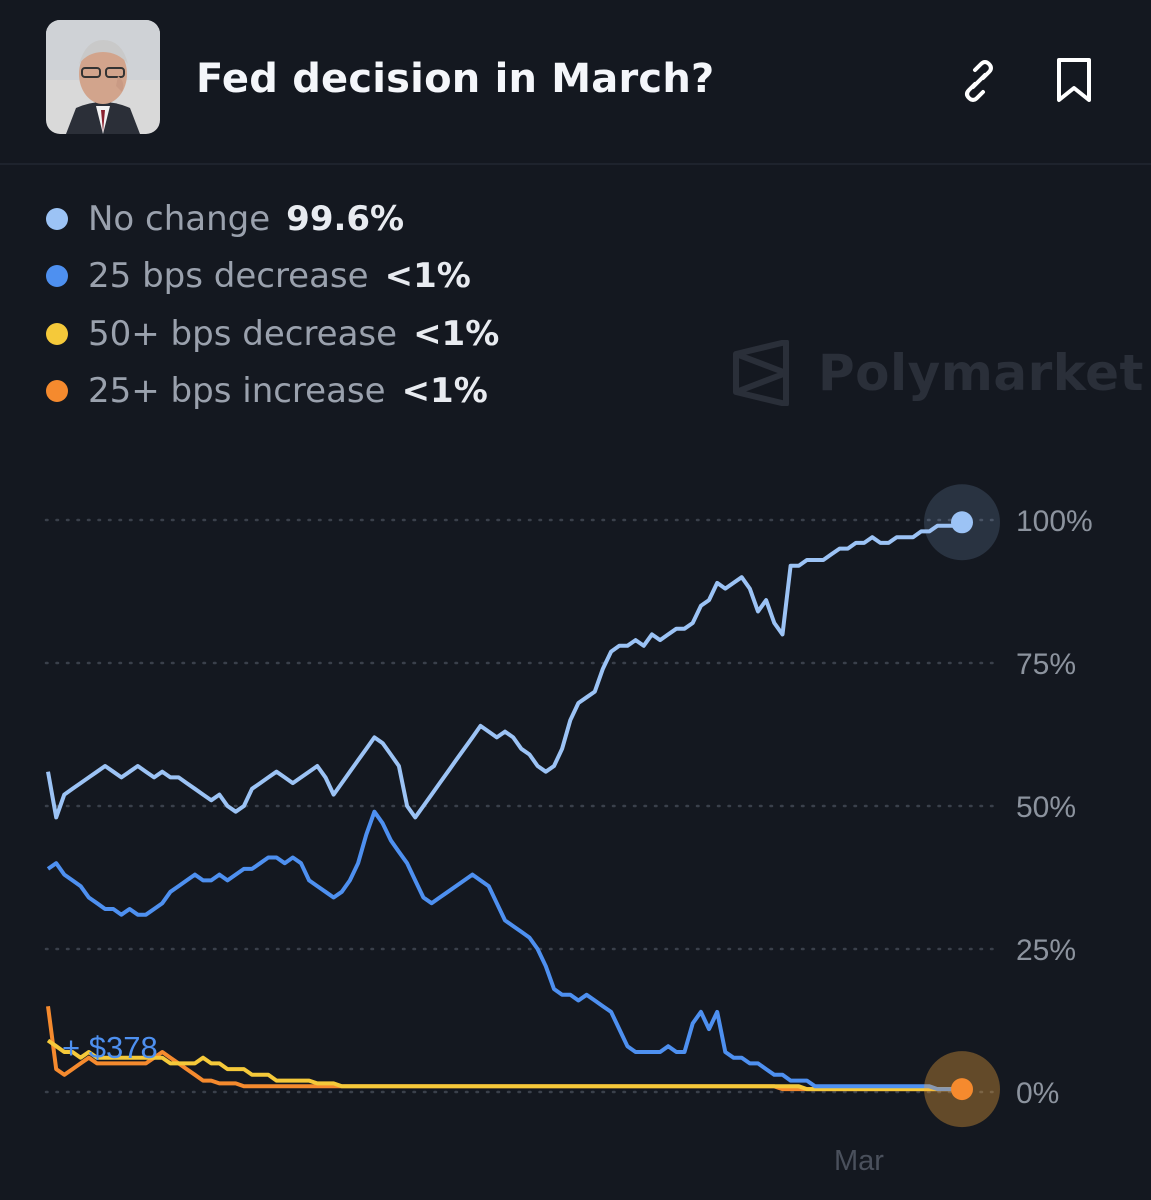  Describe the element at coordinates (504, 1065) in the screenshot. I see `series-line-50-bps-decrease` at that location.